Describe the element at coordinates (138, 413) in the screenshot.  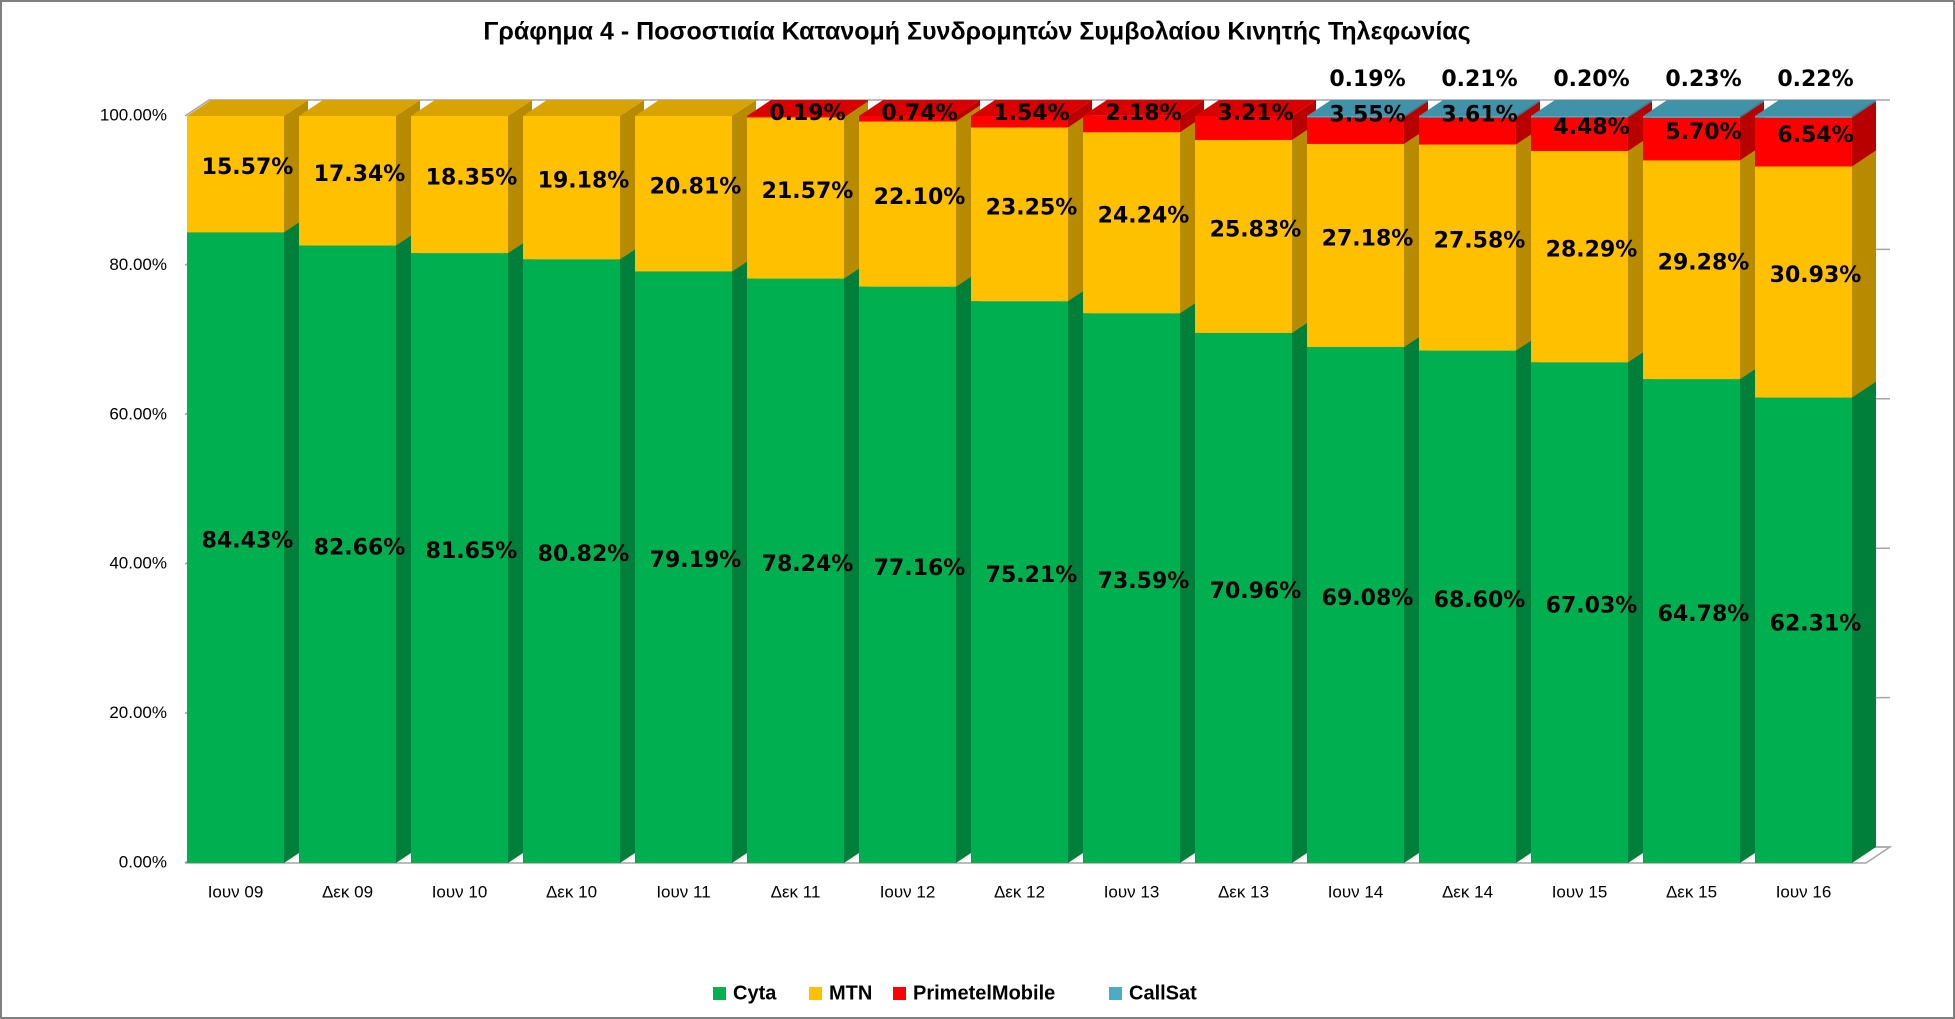
I see `y-tick-label: 60.00%` at that location.